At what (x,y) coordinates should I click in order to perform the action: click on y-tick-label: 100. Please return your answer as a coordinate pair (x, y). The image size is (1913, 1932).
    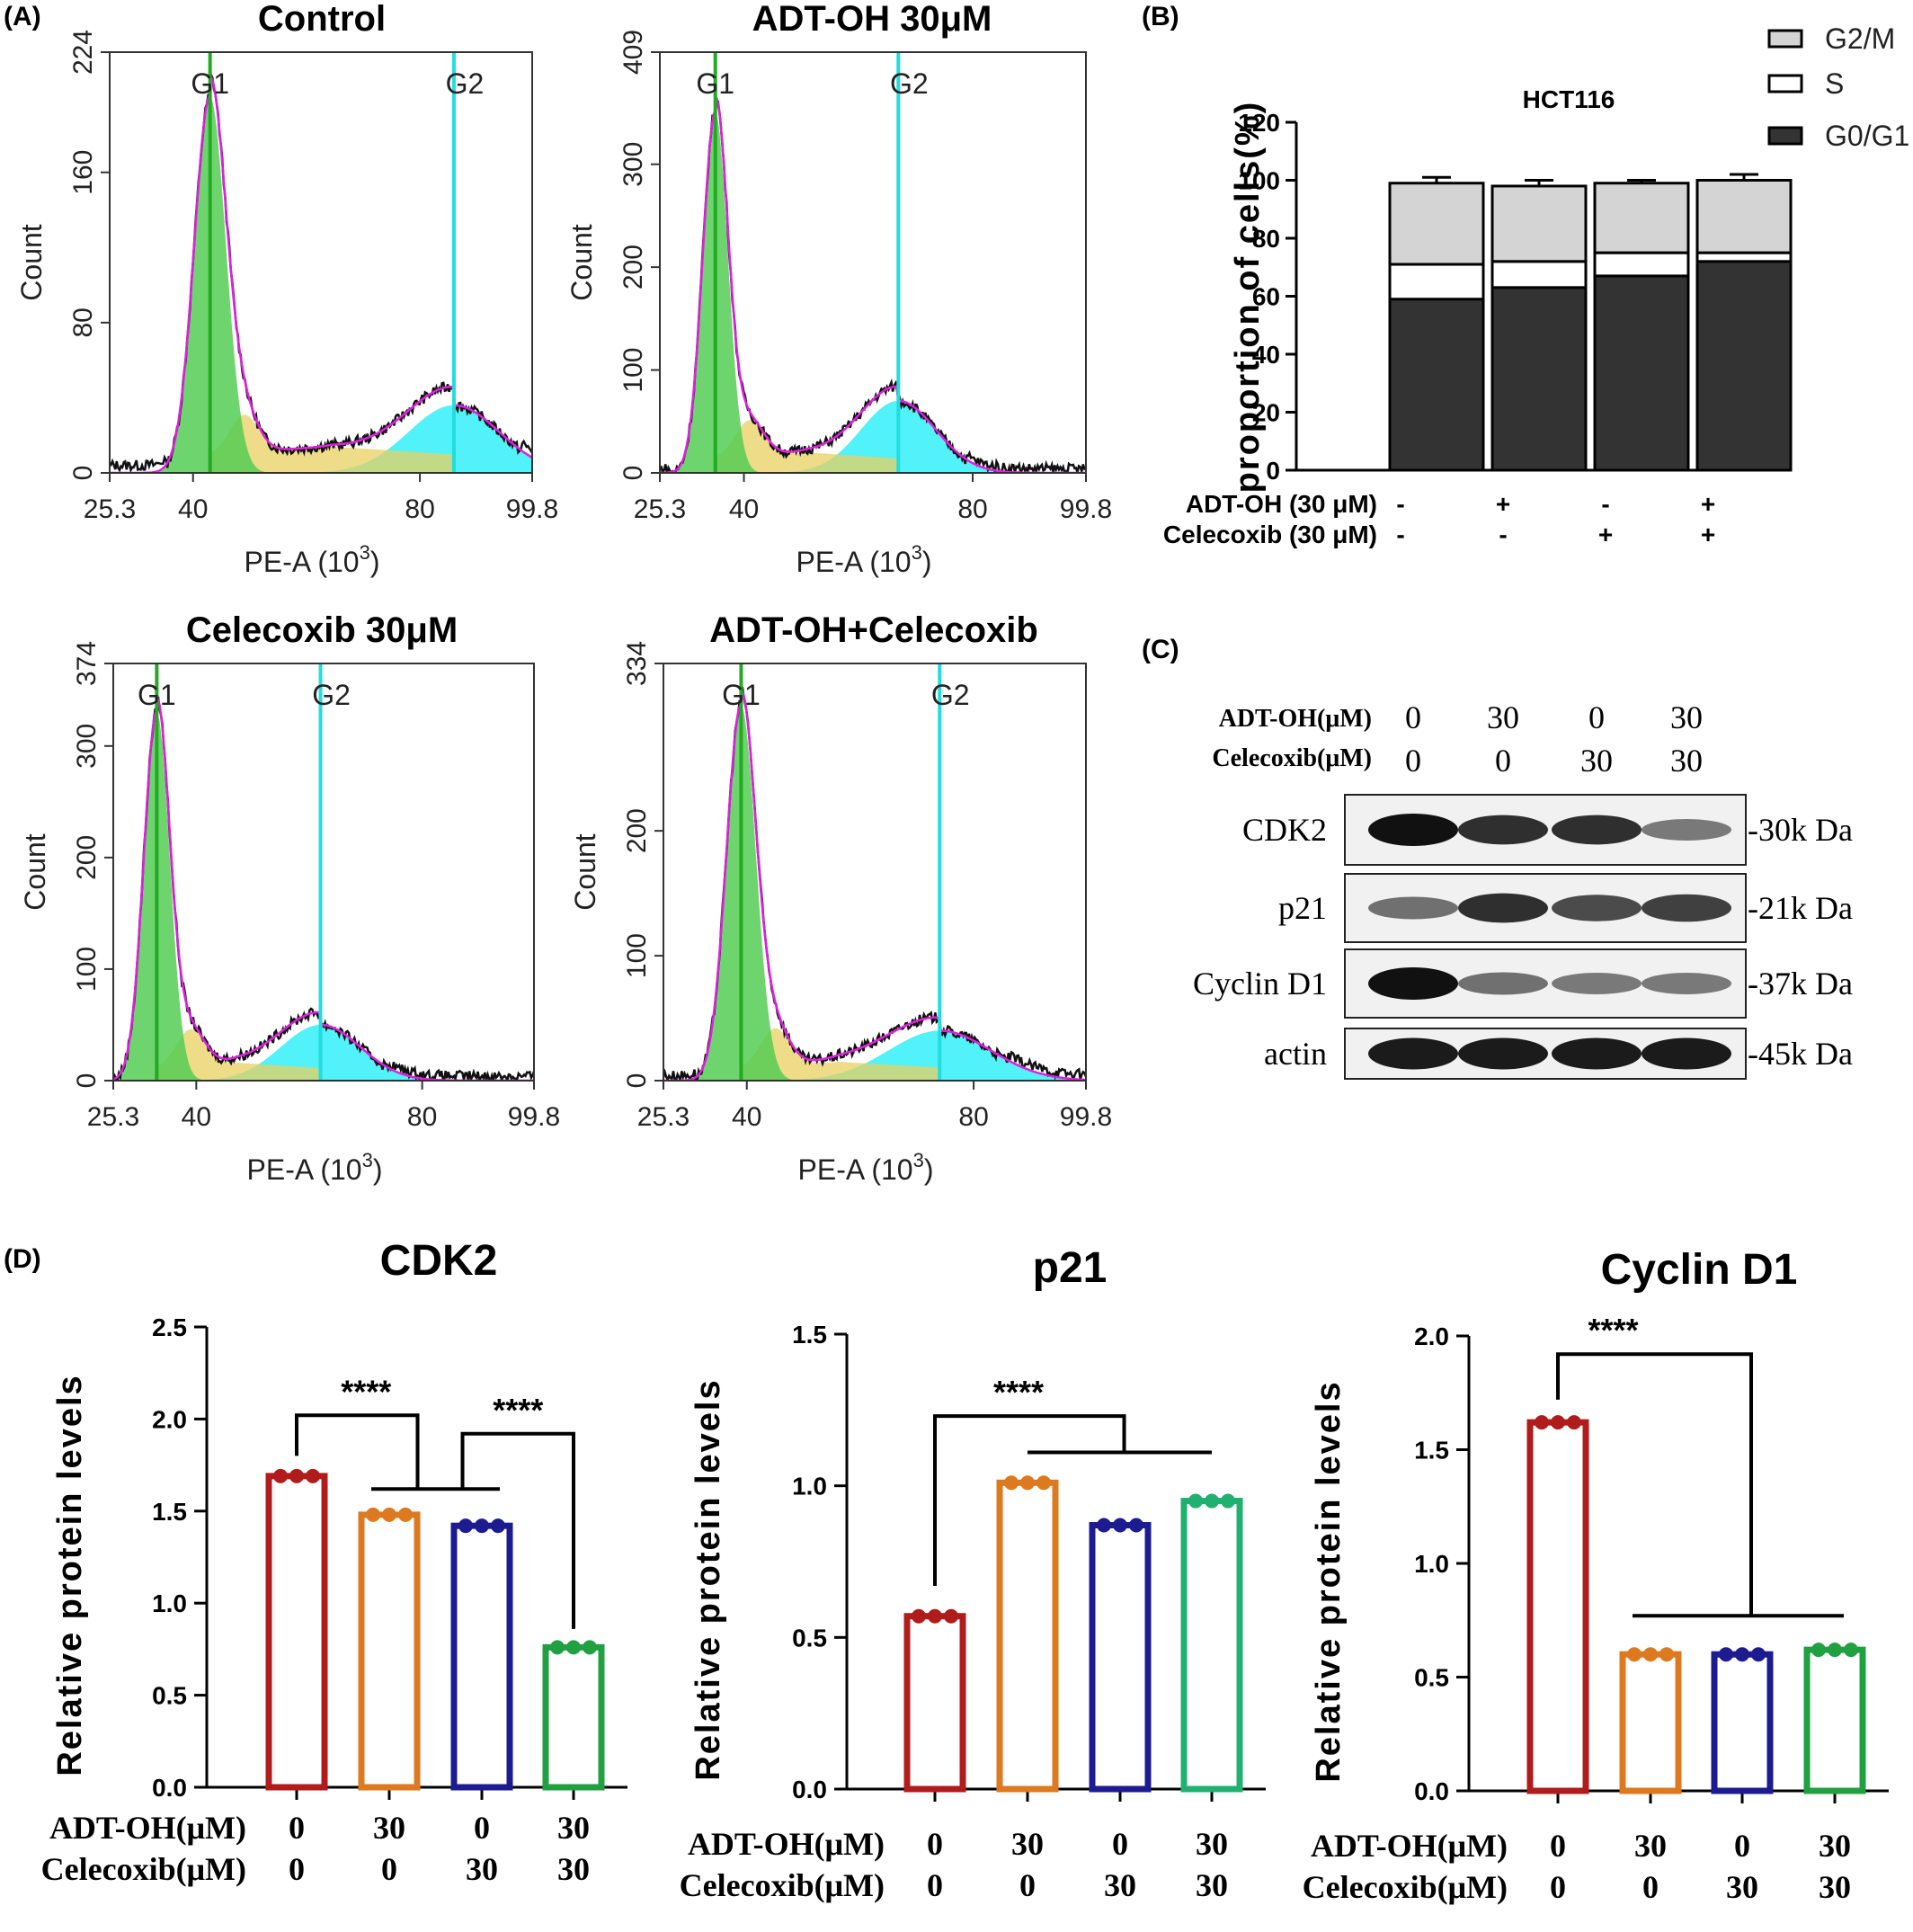
    Looking at the image, I should click on (87, 969).